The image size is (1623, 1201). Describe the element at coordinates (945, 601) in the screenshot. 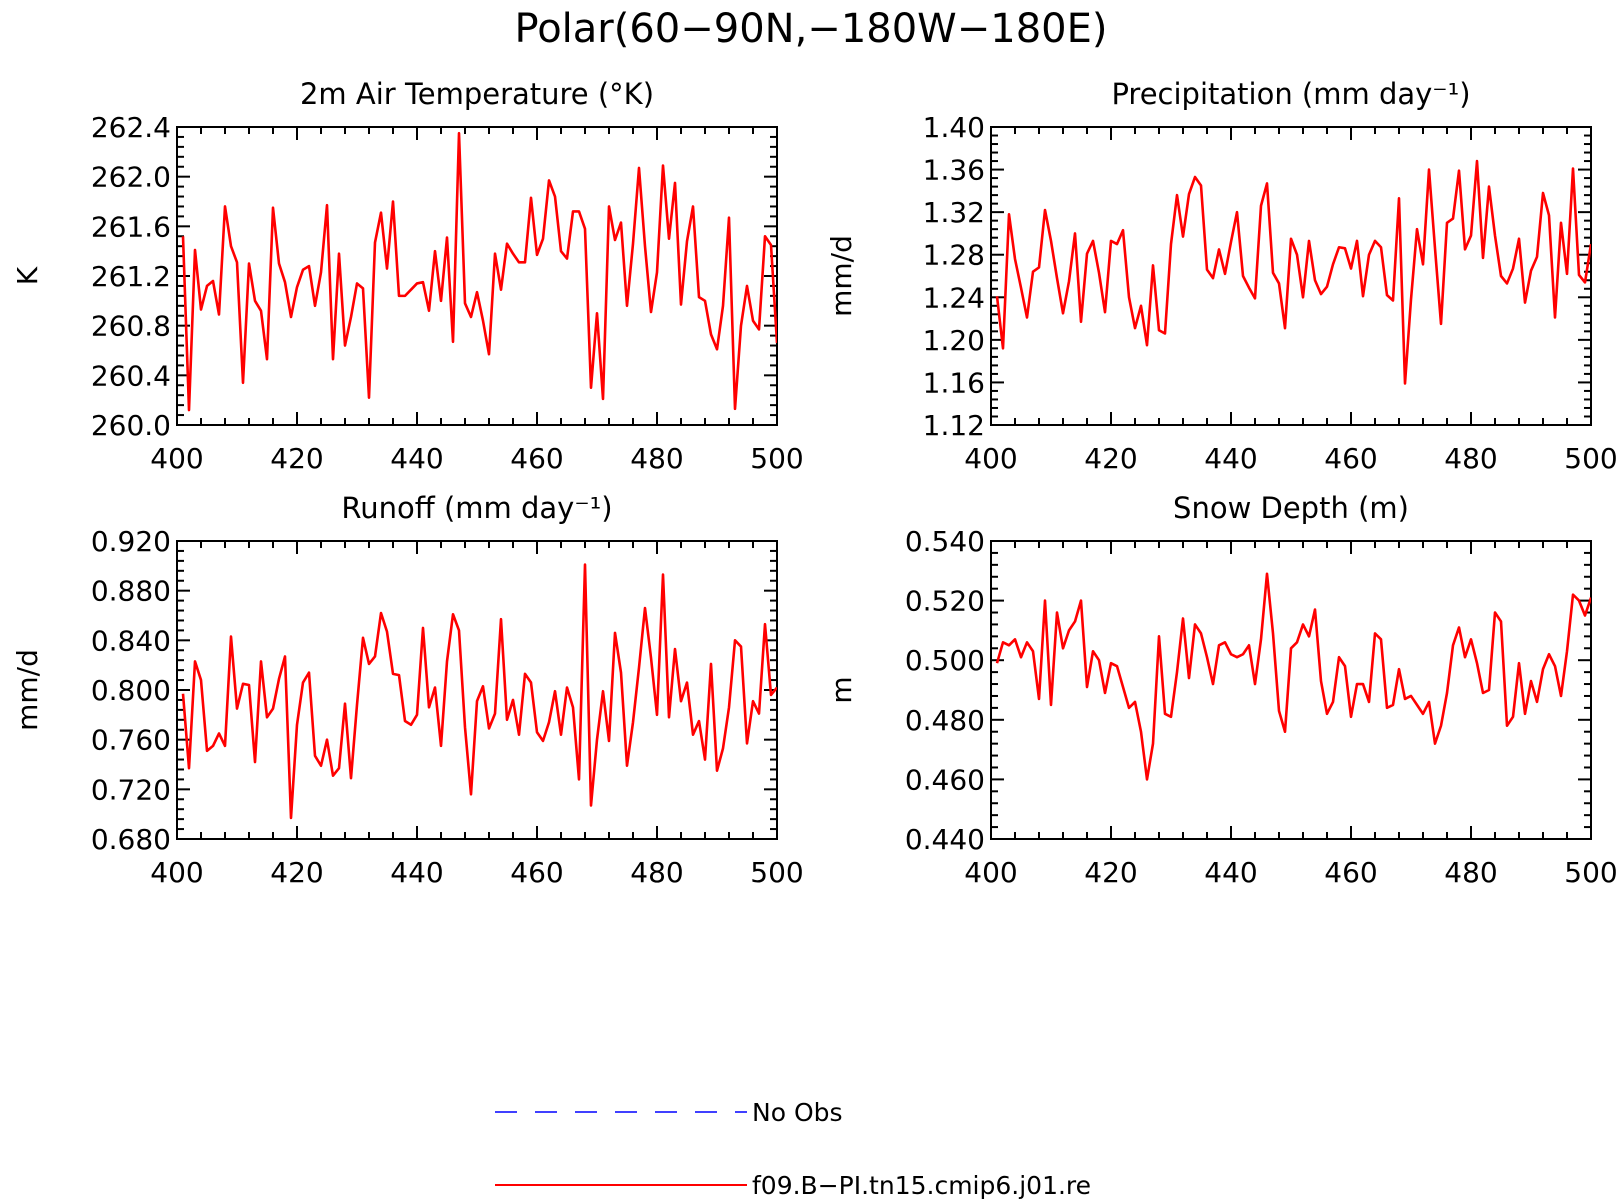

I see `y-tick-label-snow-depth: 0.520` at that location.